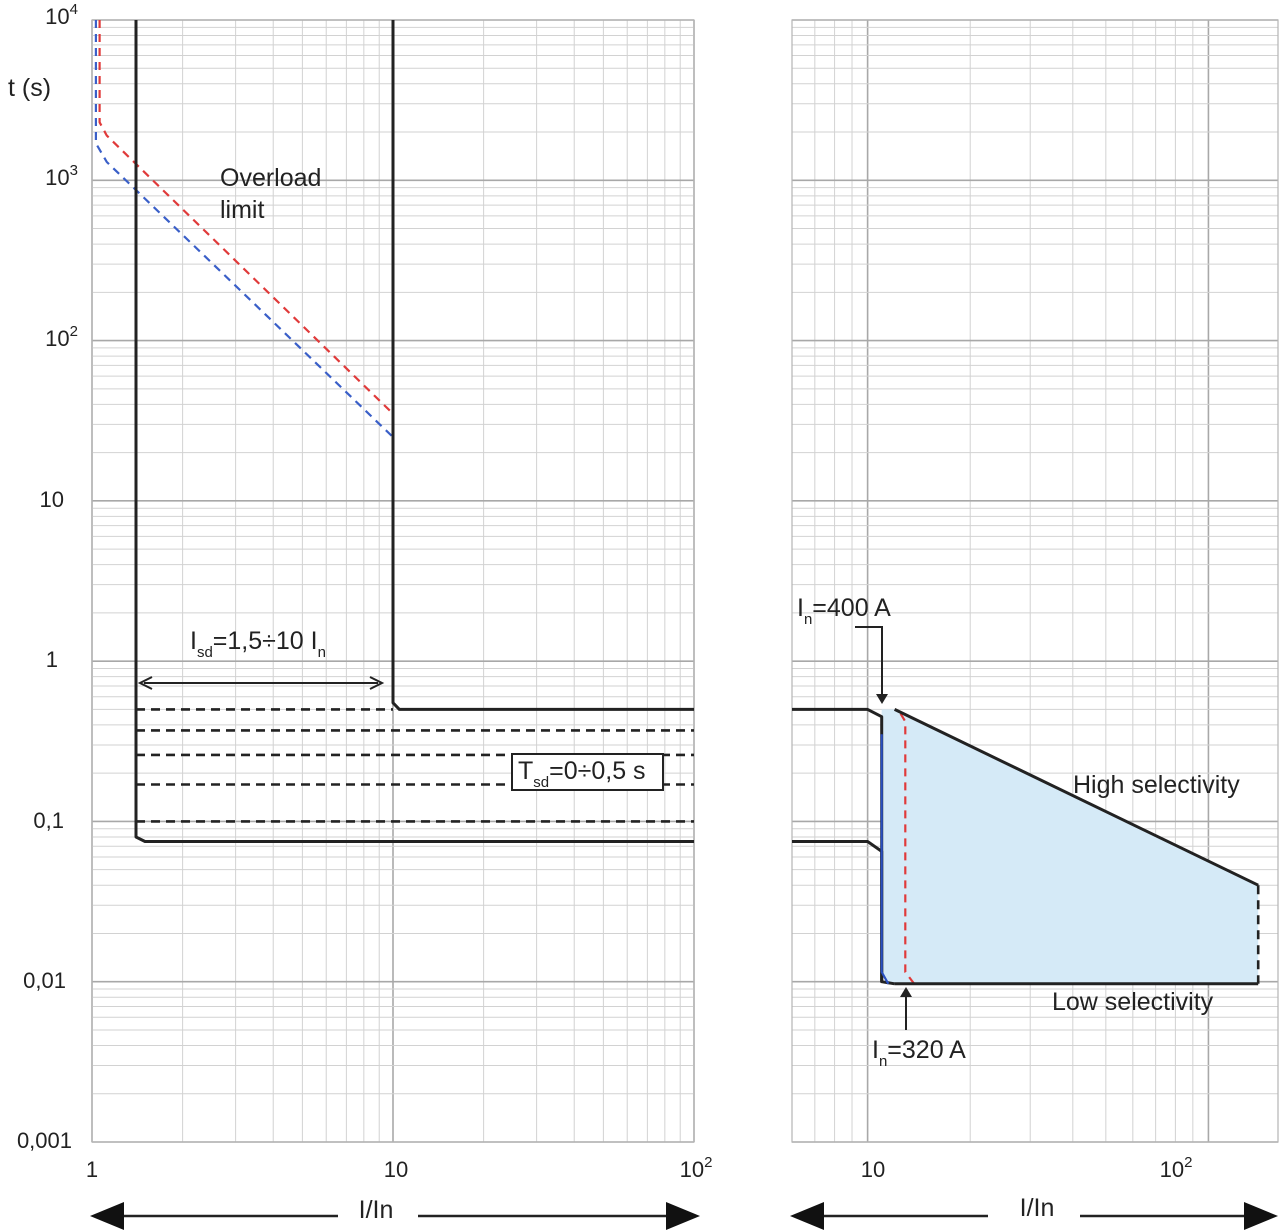 The height and width of the screenshot is (1231, 1281). What do you see at coordinates (919, 1053) in the screenshot?
I see `in-320-label: In=320 A` at bounding box center [919, 1053].